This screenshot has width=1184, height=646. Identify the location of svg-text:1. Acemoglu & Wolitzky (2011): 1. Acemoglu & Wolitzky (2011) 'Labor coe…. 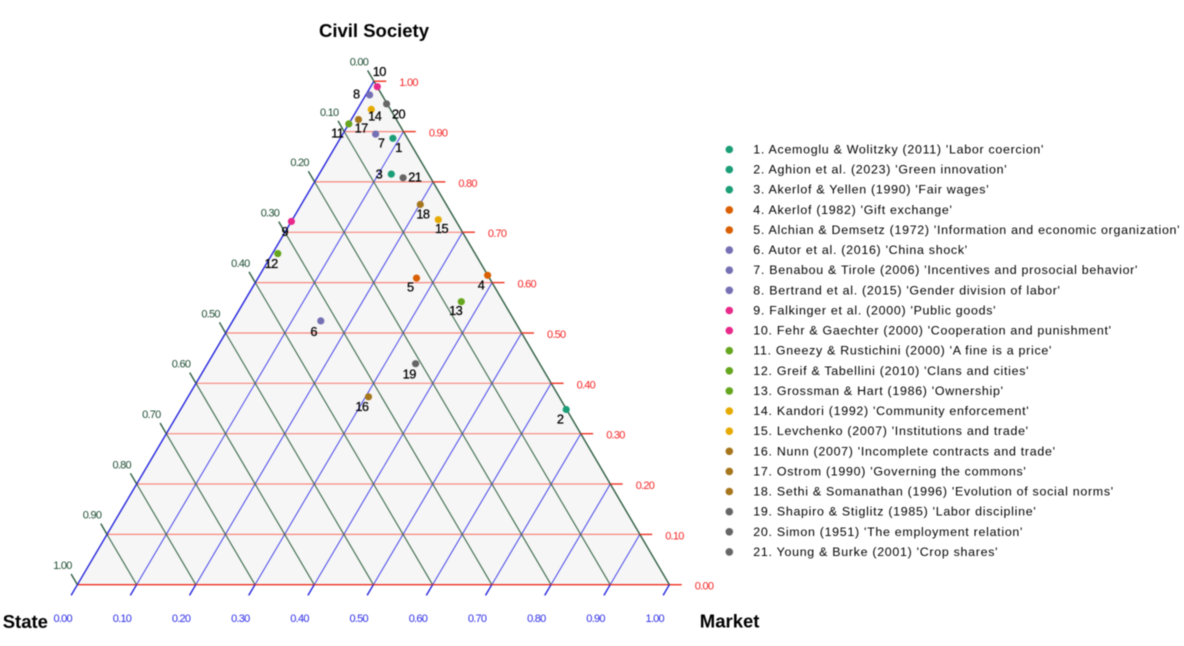
(898, 150).